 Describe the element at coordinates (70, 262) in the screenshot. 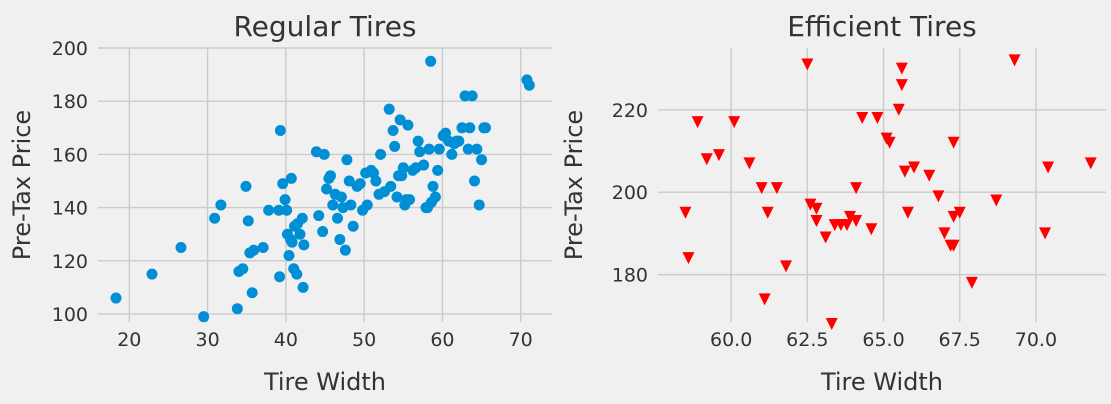

I see `y-tick-label: 120` at that location.